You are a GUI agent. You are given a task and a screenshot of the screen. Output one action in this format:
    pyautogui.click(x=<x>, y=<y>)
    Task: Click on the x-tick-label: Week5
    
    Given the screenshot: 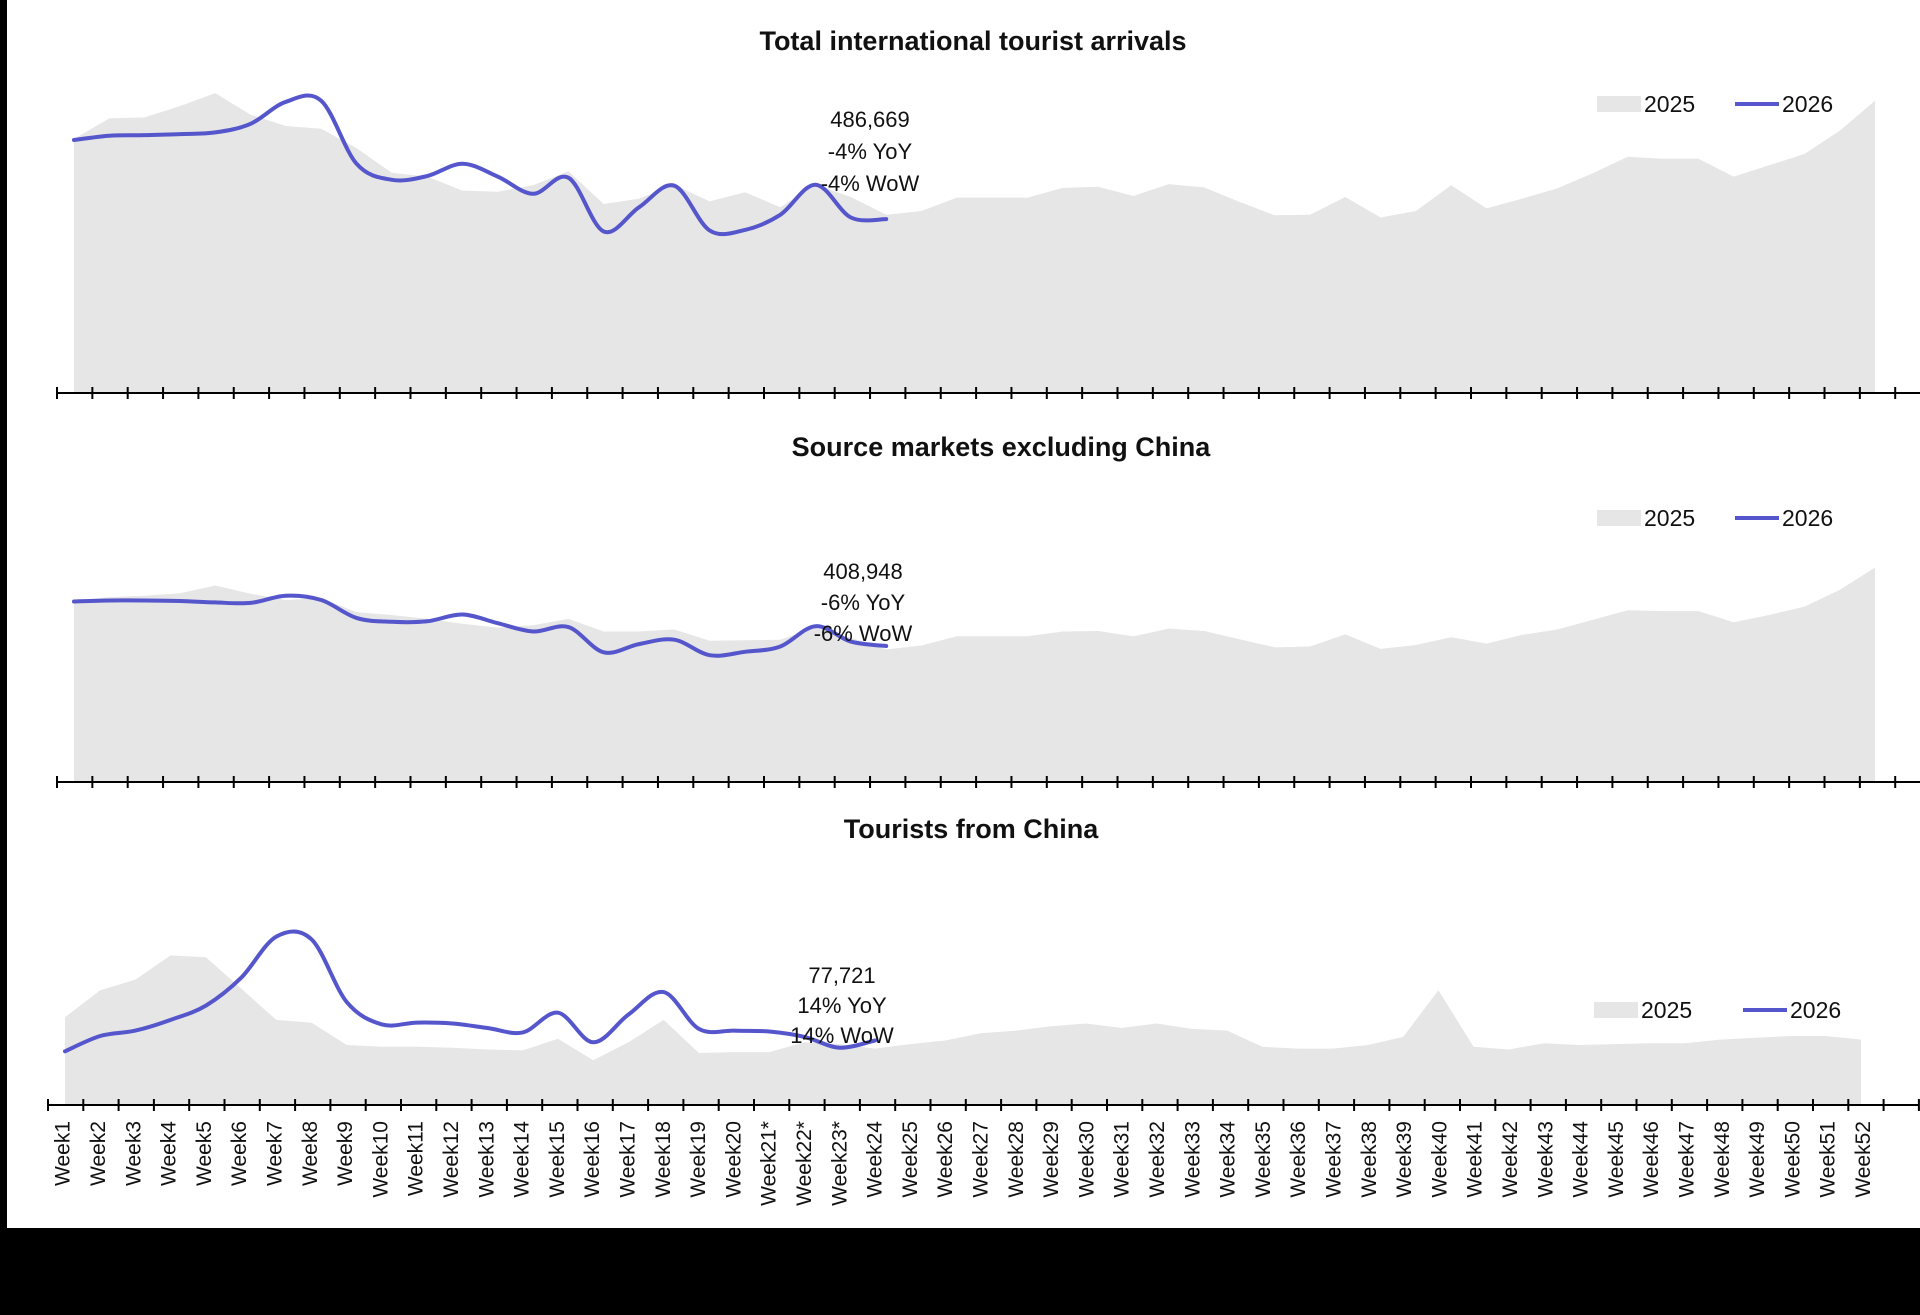 What is the action you would take?
    pyautogui.click(x=204, y=1153)
    